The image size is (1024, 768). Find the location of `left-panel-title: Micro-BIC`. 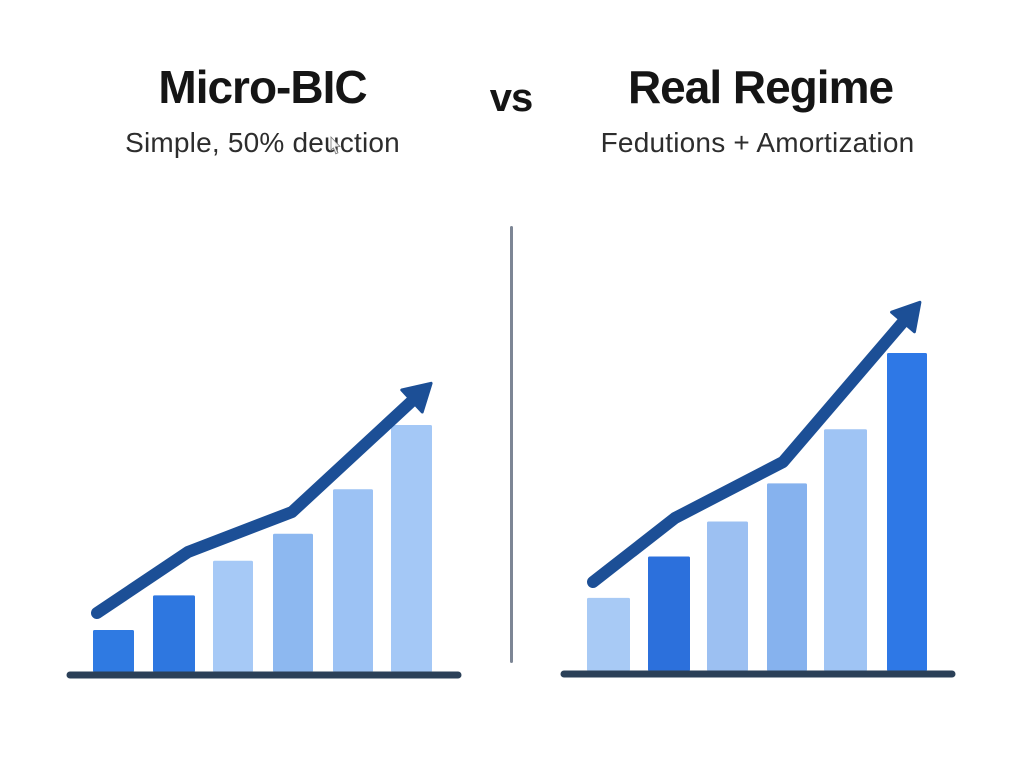

left-panel-title: Micro-BIC is located at coordinates (262, 87).